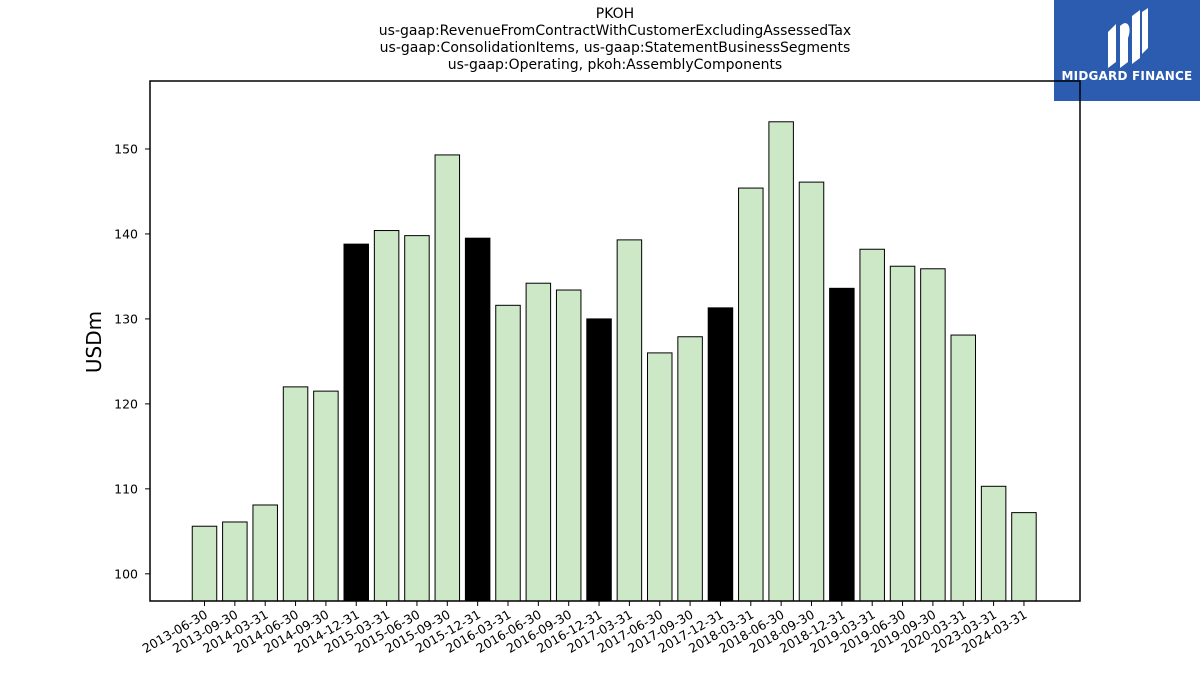  I want to click on y-tick-label: 110, so click(126, 488).